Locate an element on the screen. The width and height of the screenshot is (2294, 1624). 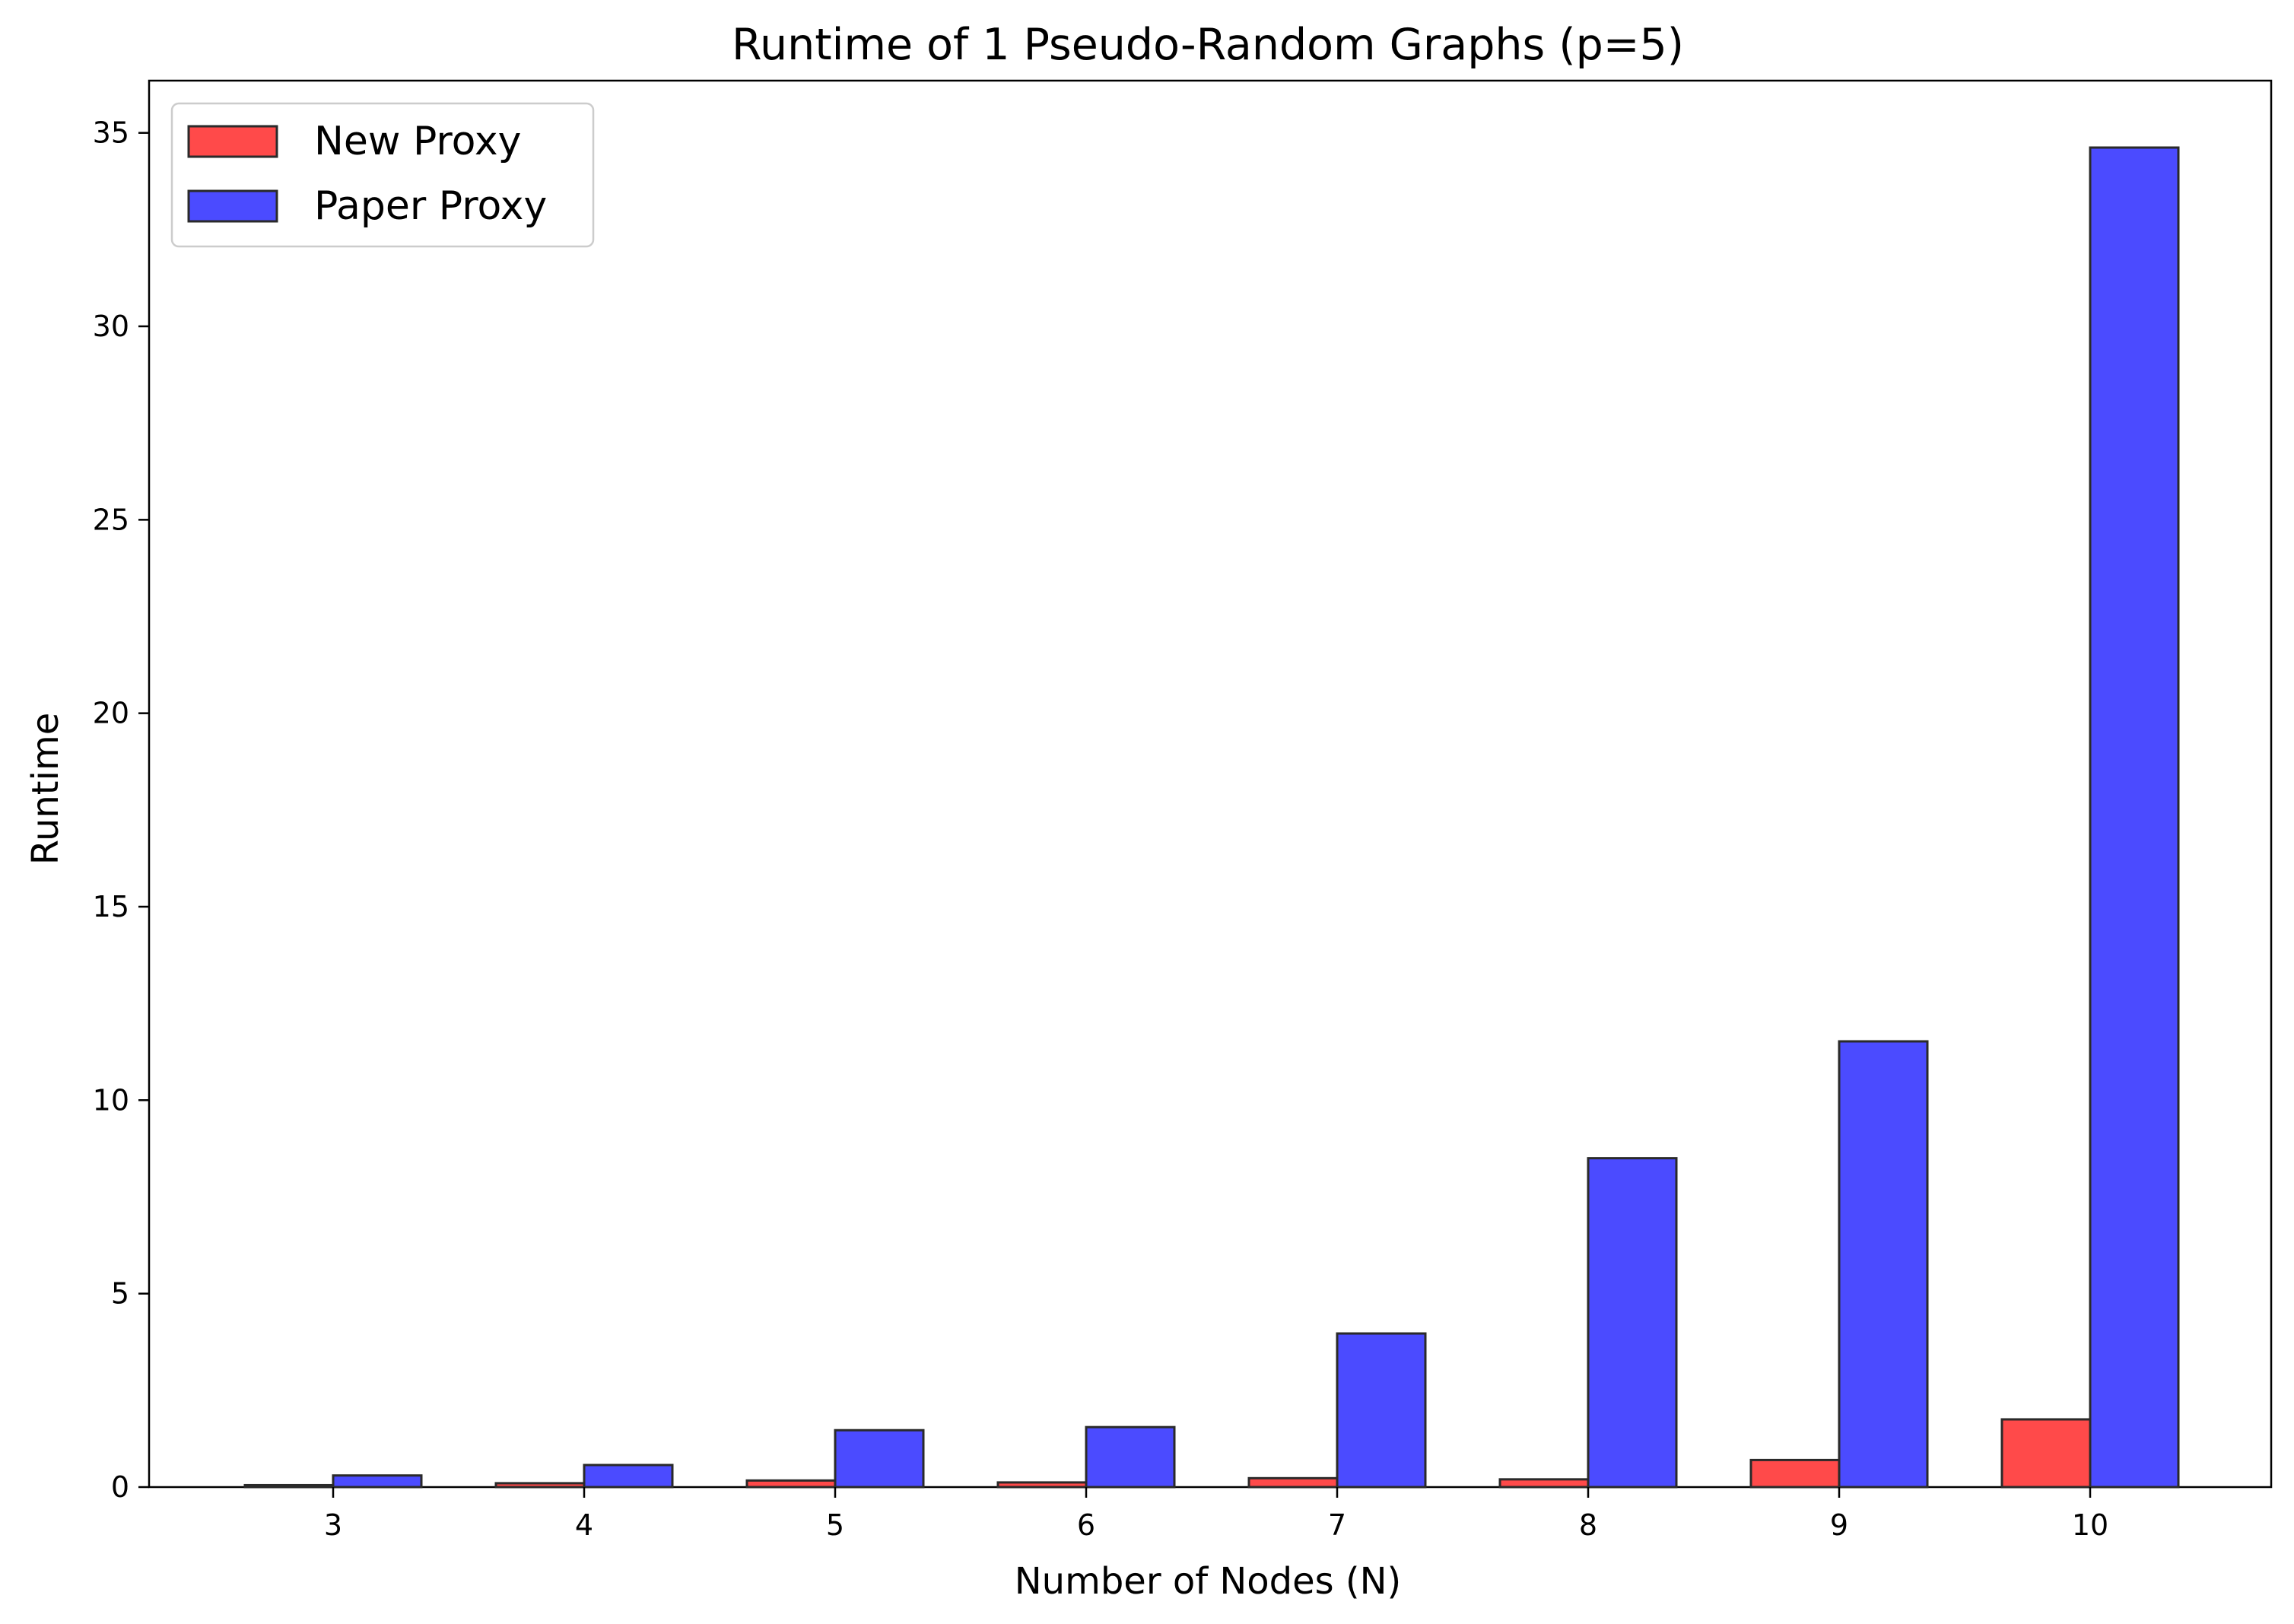
y-tick-label-15: 15 is located at coordinates (111, 906).